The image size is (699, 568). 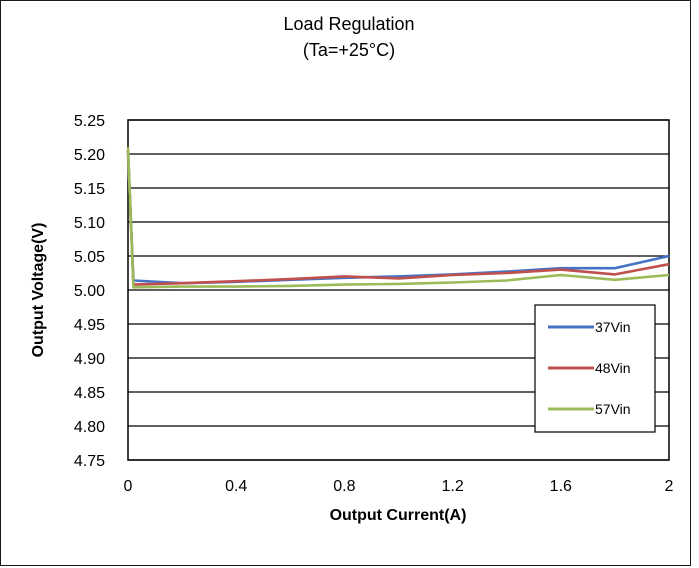 What do you see at coordinates (613, 327) in the screenshot?
I see `legend-label: 37Vin` at bounding box center [613, 327].